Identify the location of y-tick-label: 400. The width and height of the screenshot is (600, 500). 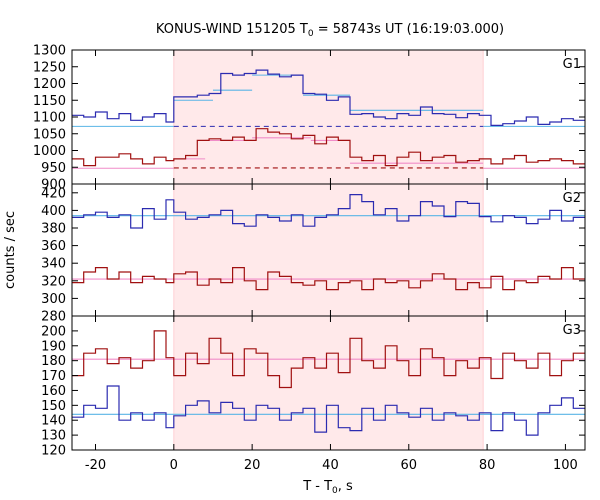
(53, 211).